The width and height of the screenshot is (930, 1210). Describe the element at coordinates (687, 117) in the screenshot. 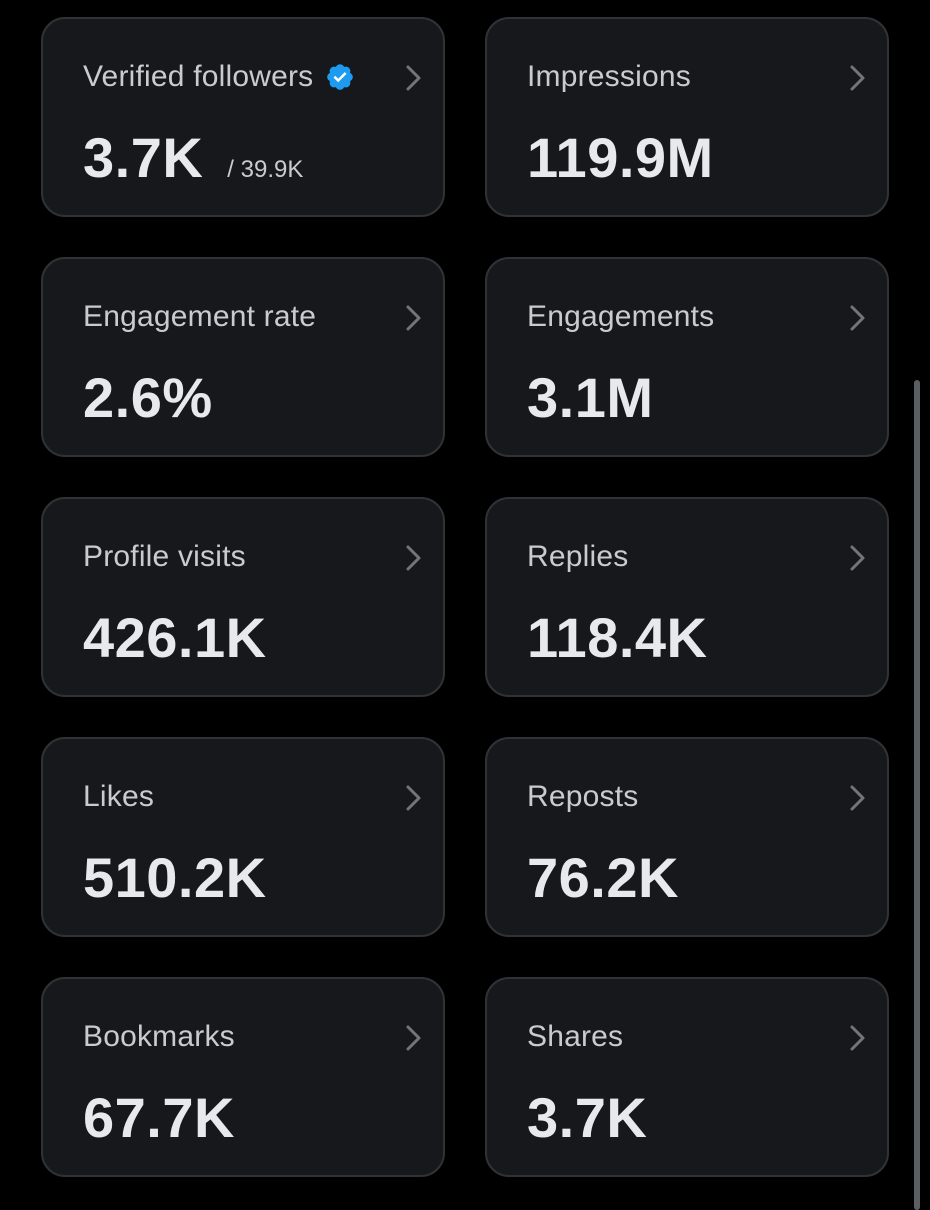

I see `card-impressions: Impressions 119.9M` at that location.